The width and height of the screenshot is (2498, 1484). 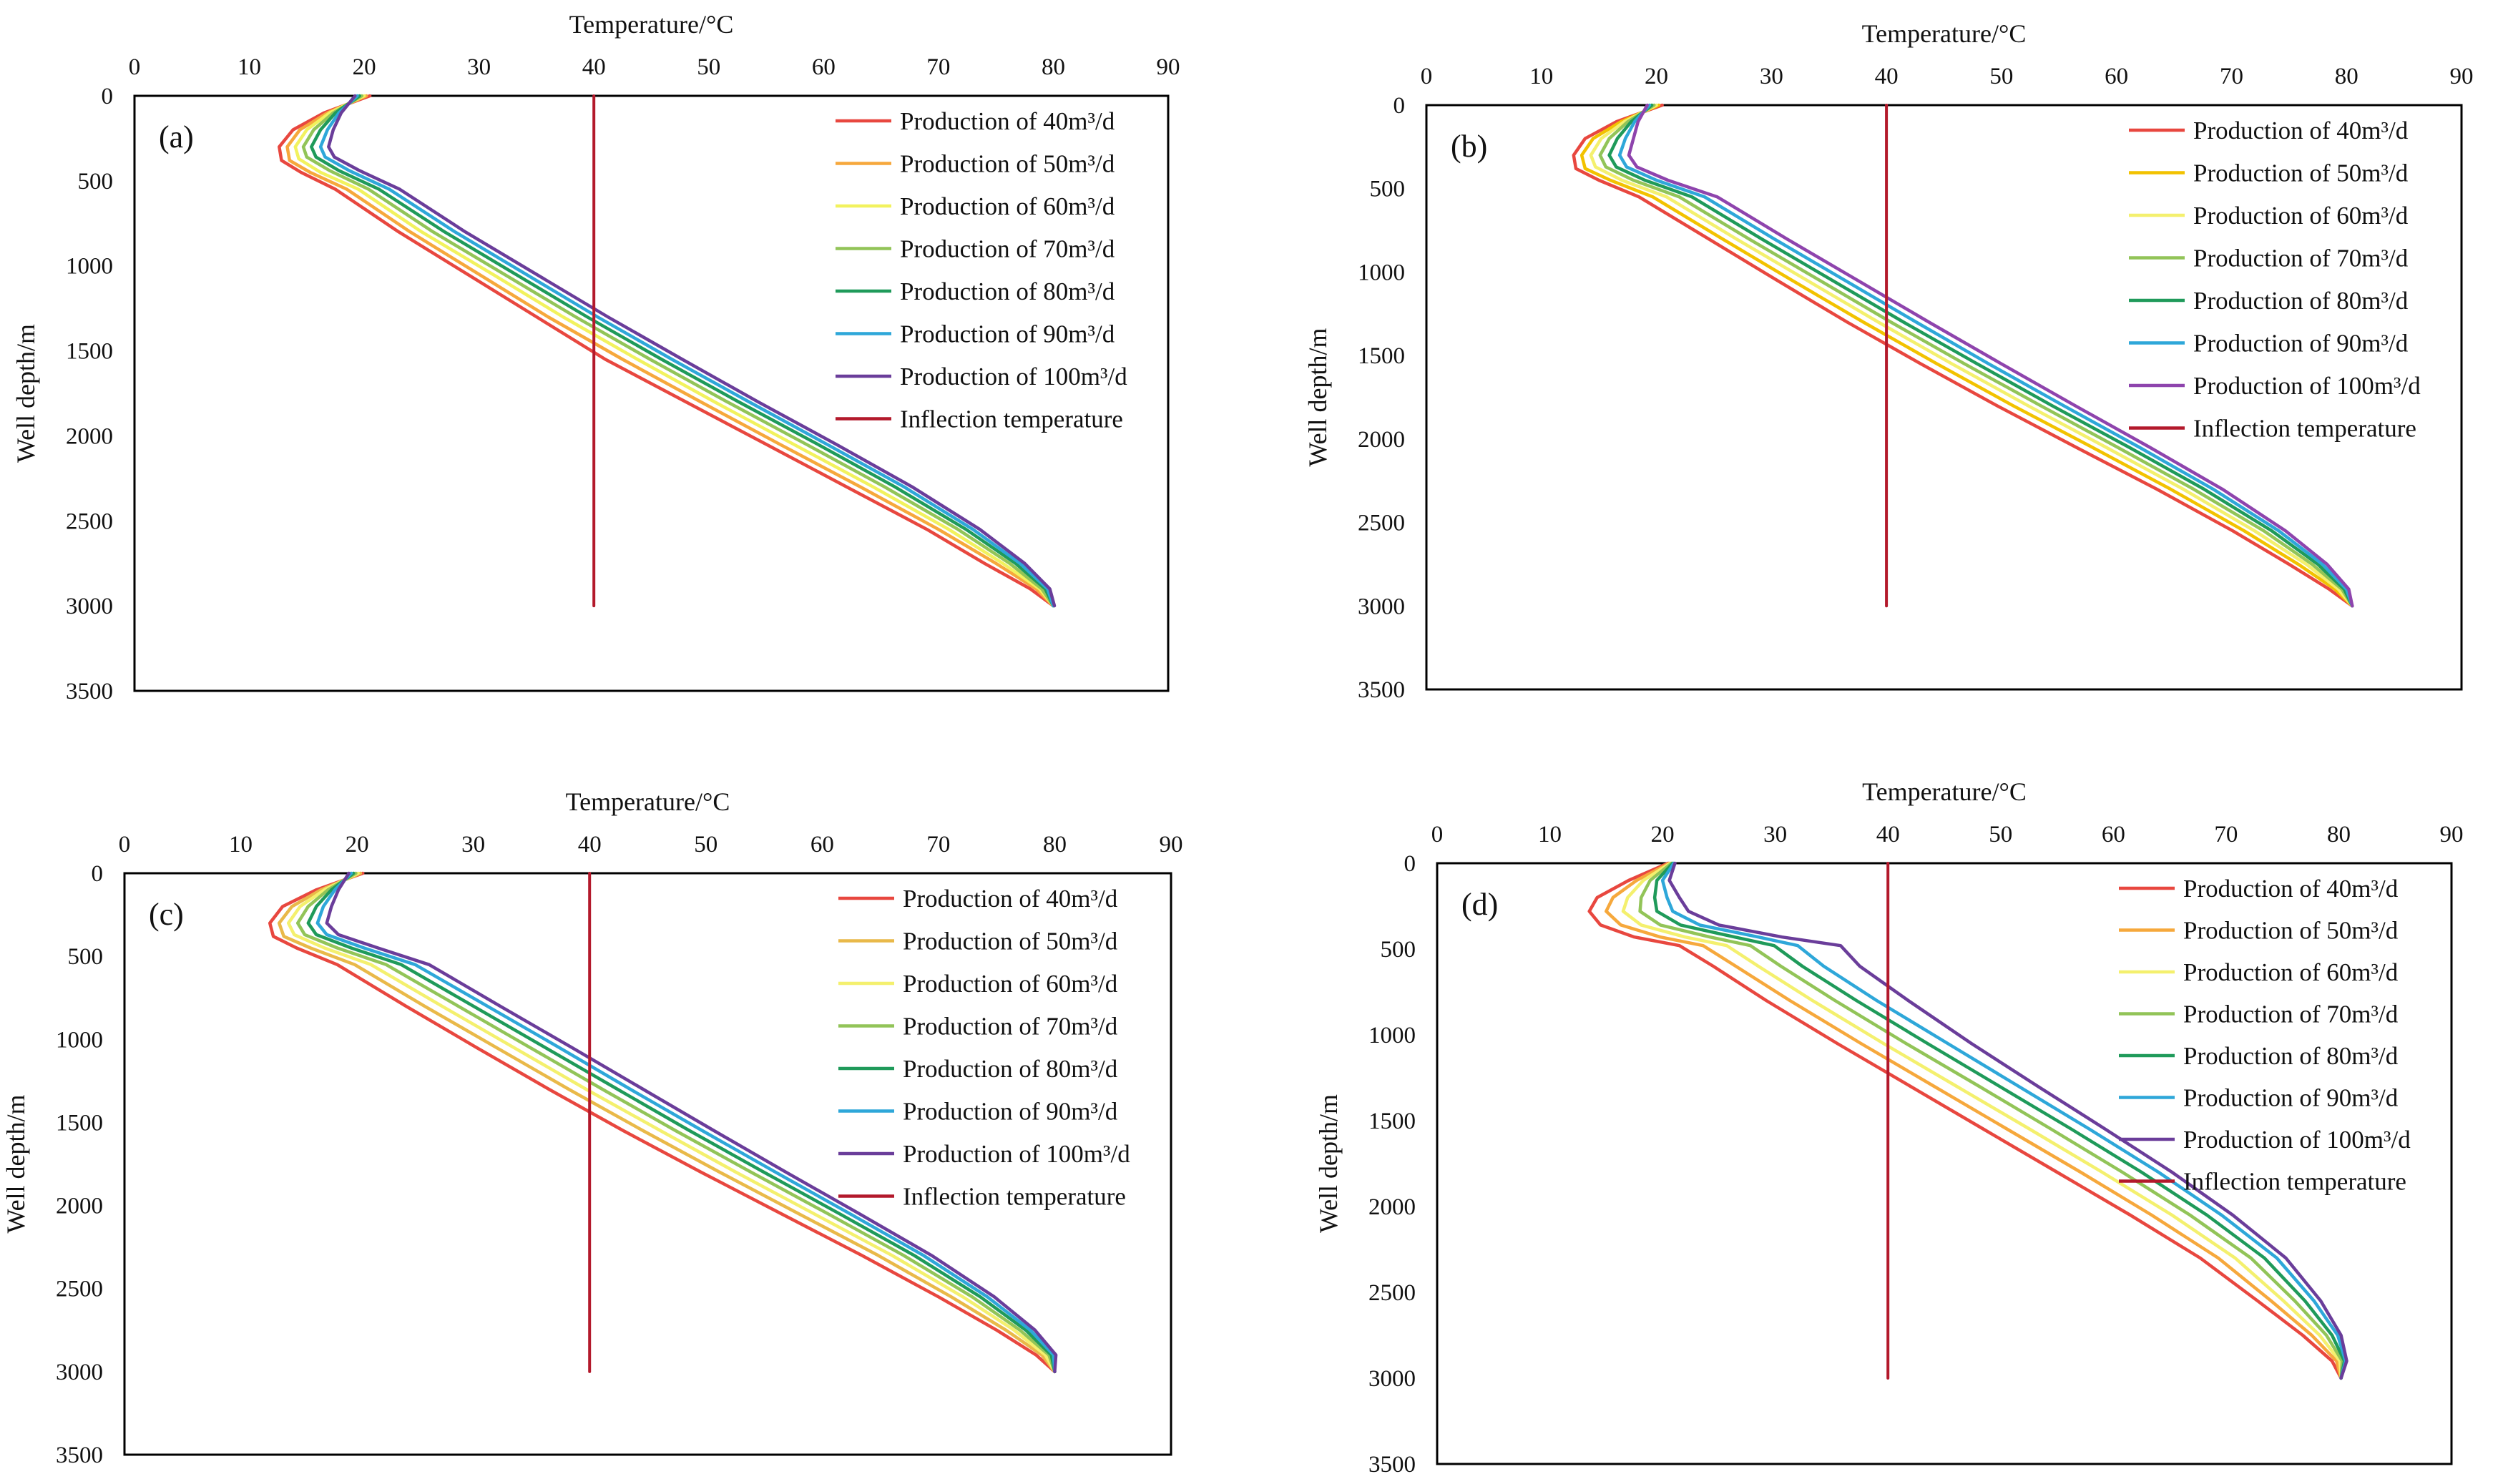 I want to click on panel-label: (c), so click(x=166, y=915).